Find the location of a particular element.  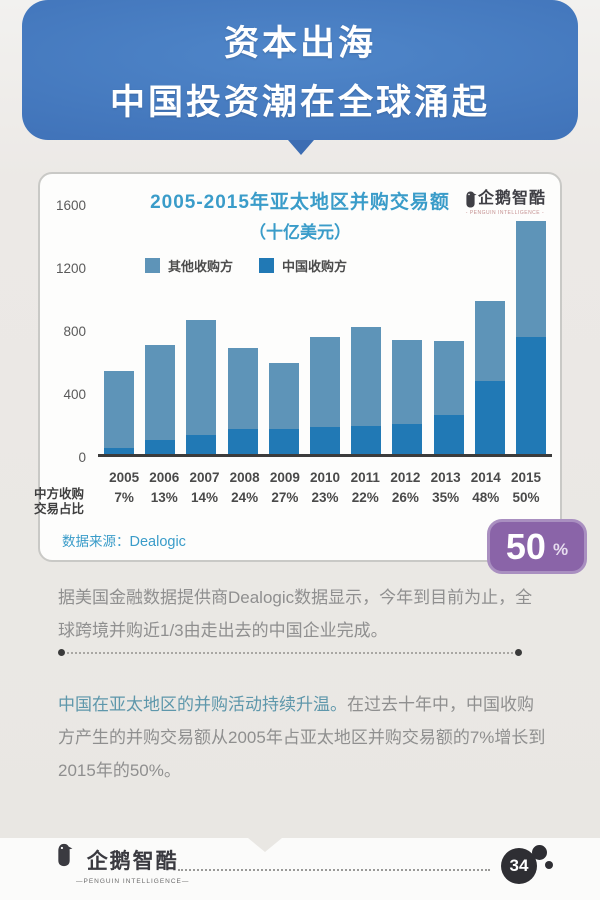

bar-2013 is located at coordinates (448, 397).